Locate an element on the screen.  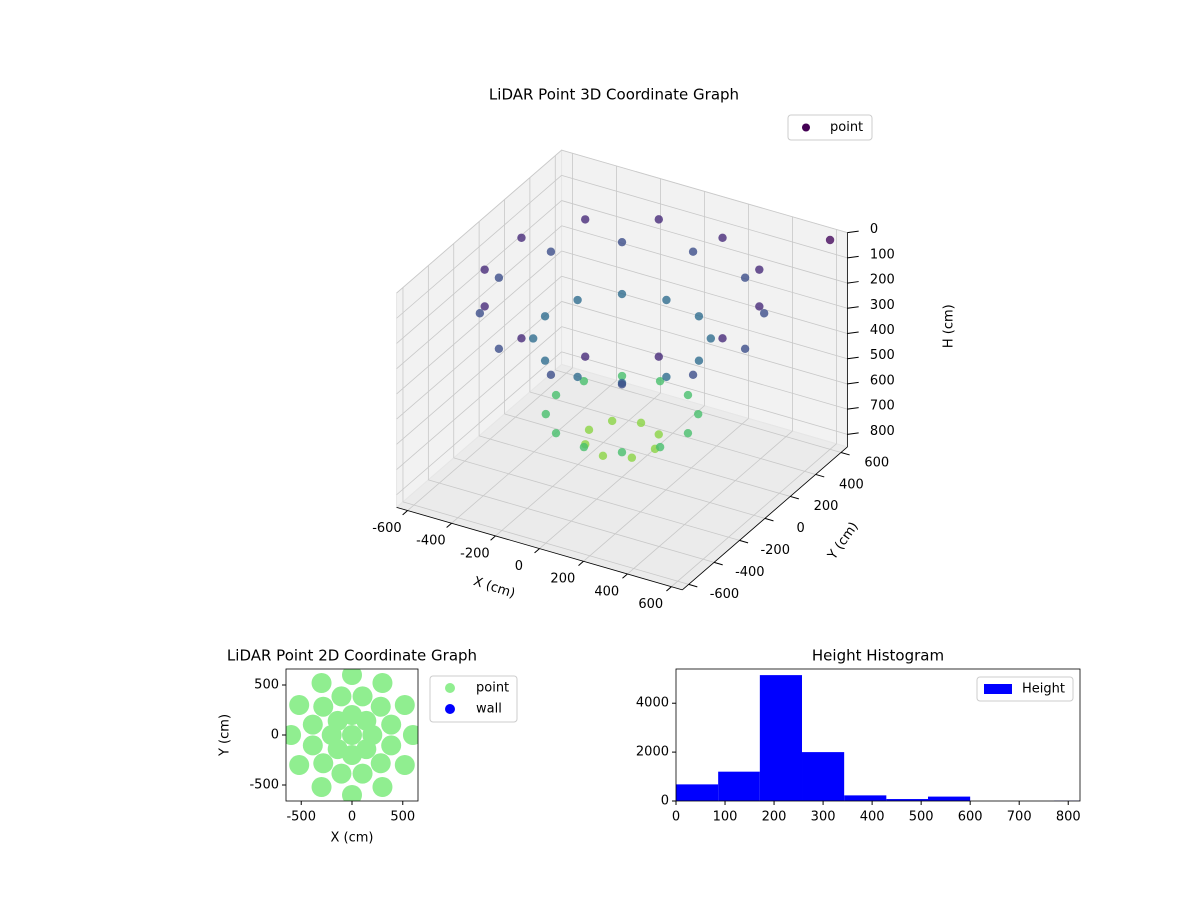
y-tick-label: 0 is located at coordinates (800, 528).